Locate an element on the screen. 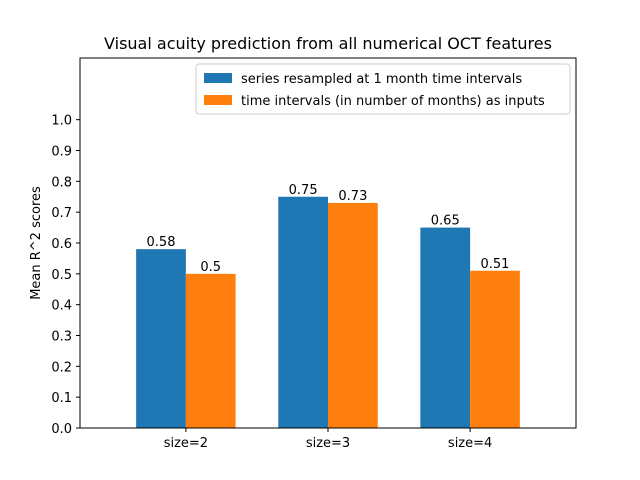 The width and height of the screenshot is (640, 480). y-axis-title: Mean R^2 scores is located at coordinates (36, 243).